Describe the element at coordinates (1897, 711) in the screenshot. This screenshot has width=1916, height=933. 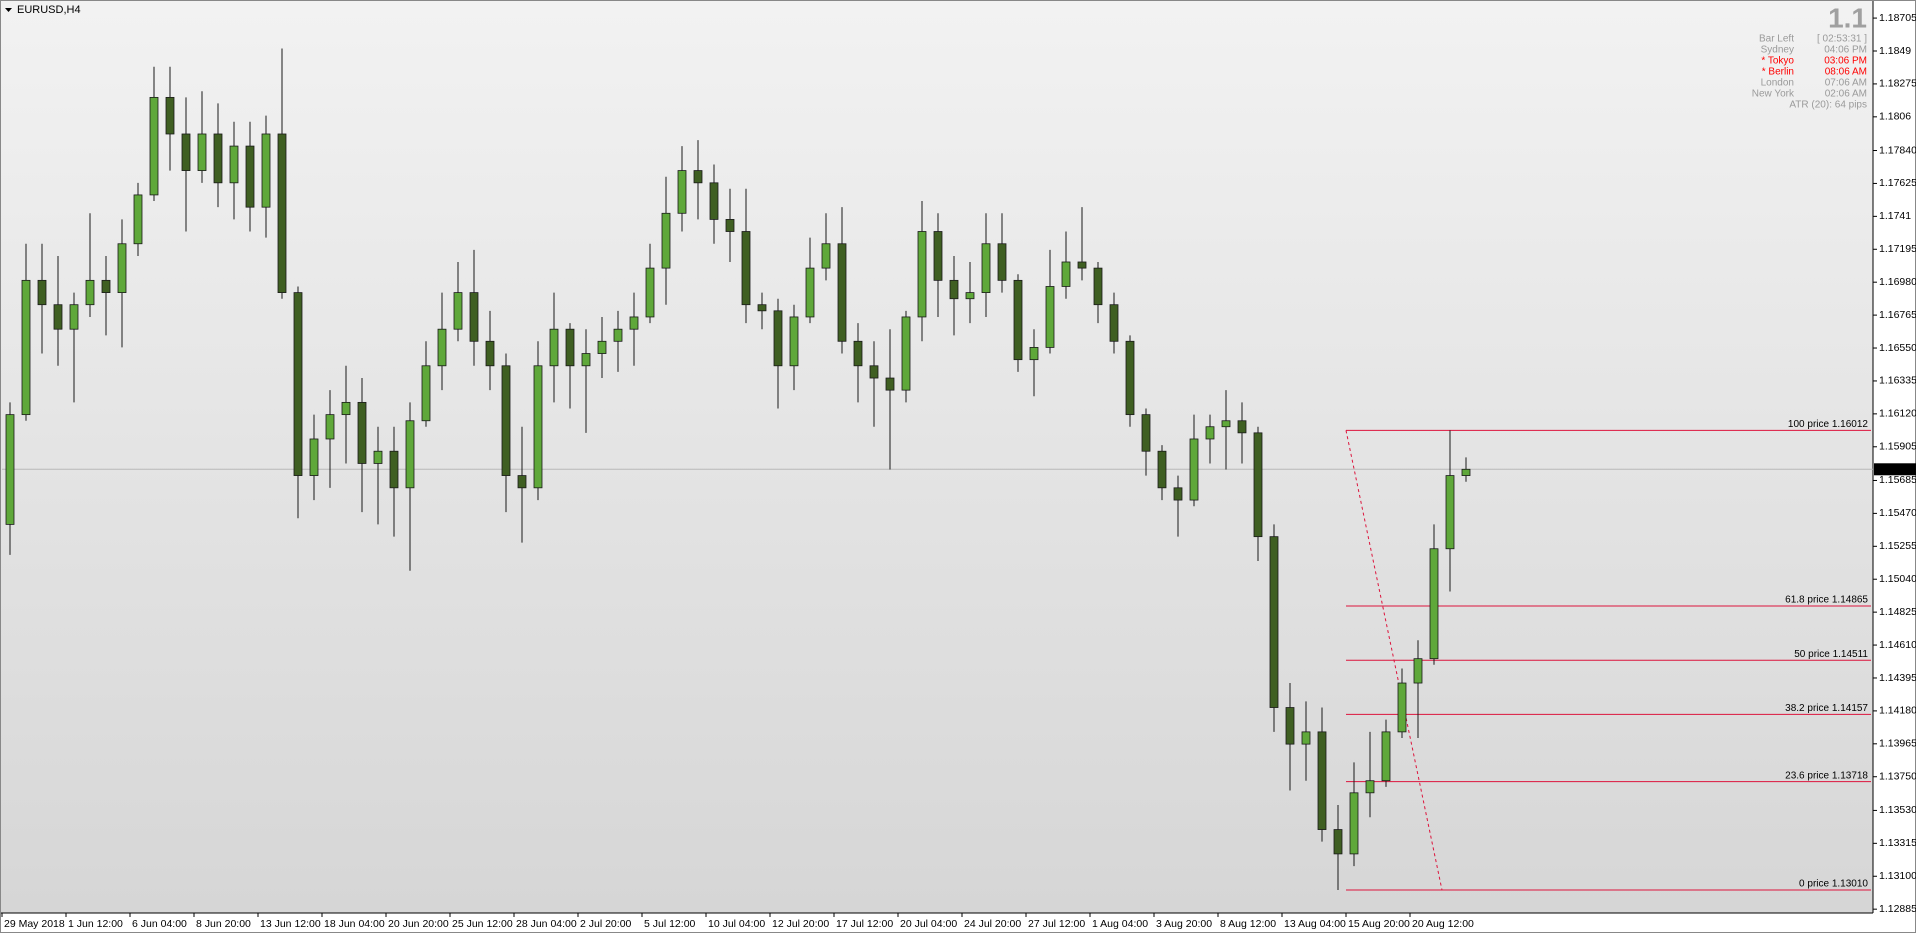
I see `y-tick-label: 1.14180` at that location.